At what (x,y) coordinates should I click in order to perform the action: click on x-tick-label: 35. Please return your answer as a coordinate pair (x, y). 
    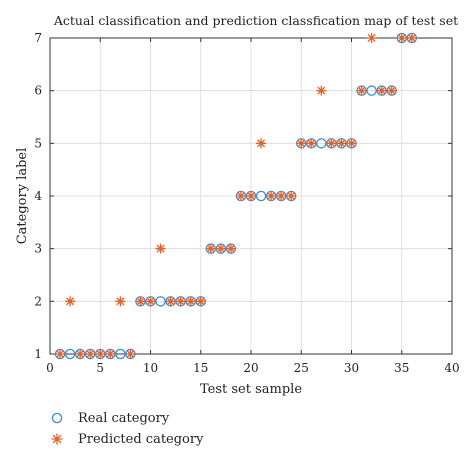
    Looking at the image, I should click on (401, 368).